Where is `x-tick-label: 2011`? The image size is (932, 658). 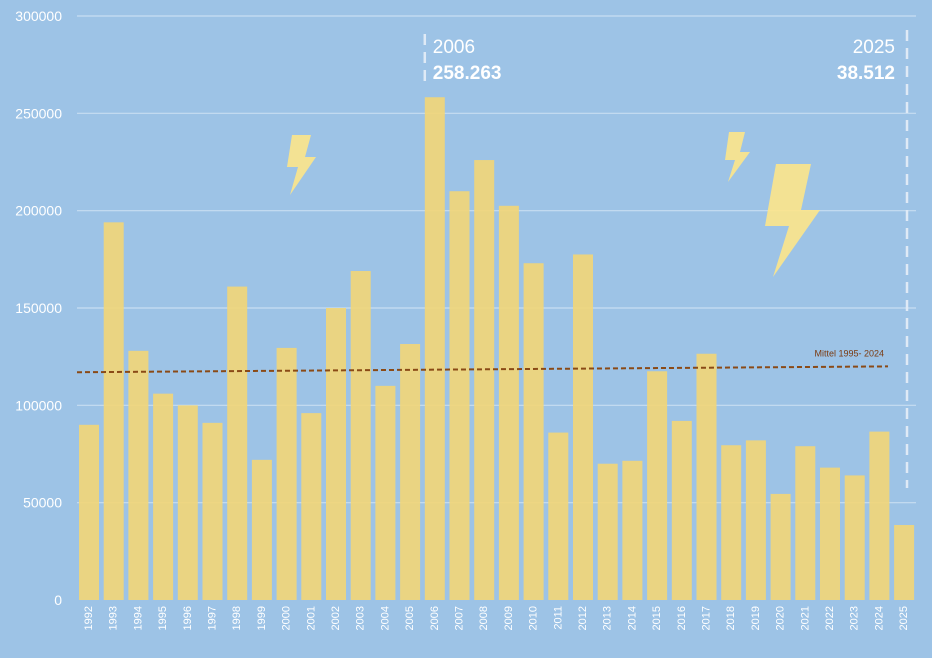
x-tick-label: 2011 is located at coordinates (558, 618).